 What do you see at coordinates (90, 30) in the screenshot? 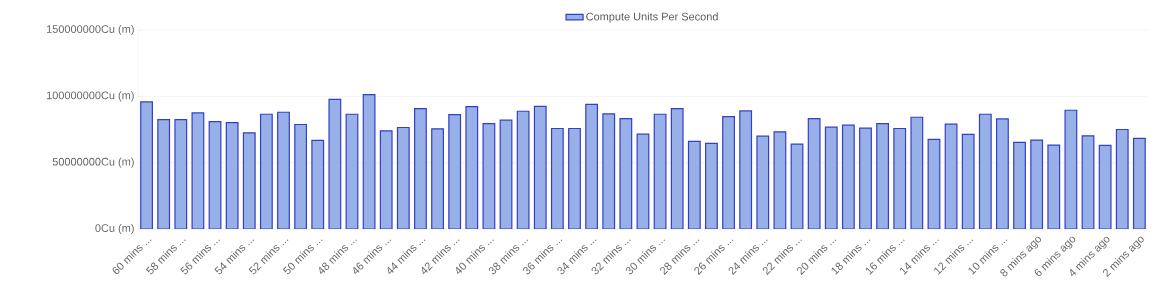
I see `y-tick-label: 150000000Cu (m)` at bounding box center [90, 30].